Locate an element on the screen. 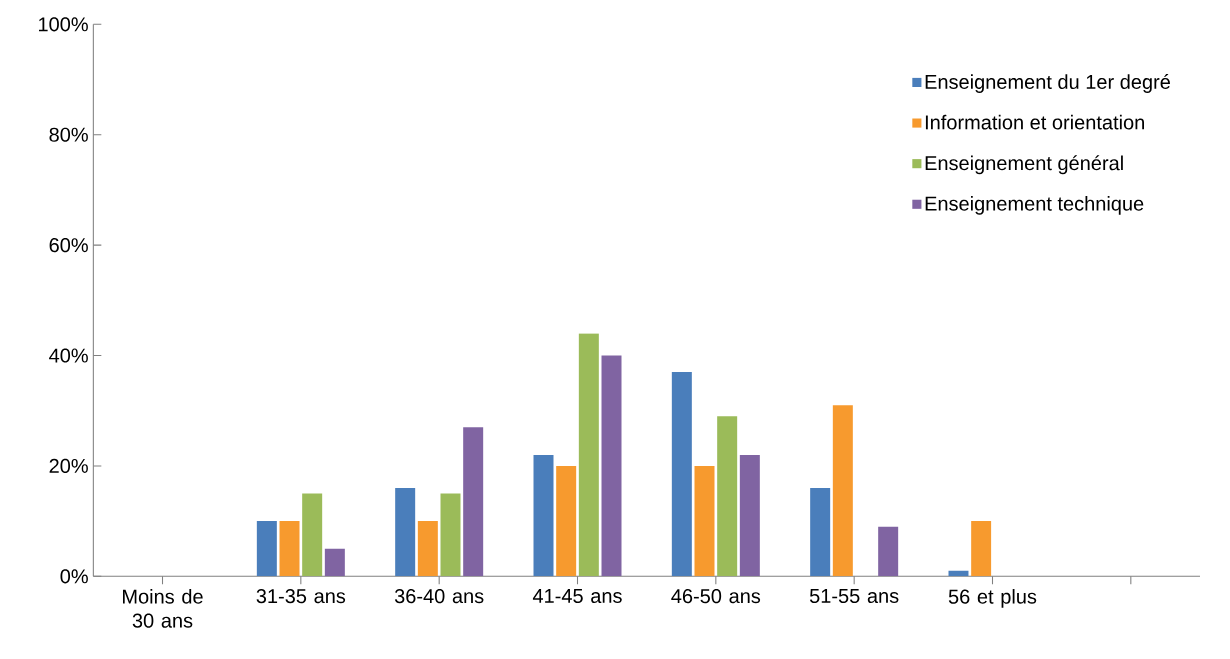 The image size is (1230, 659). legend-label: Enseignement du 1er degré is located at coordinates (1047, 83).